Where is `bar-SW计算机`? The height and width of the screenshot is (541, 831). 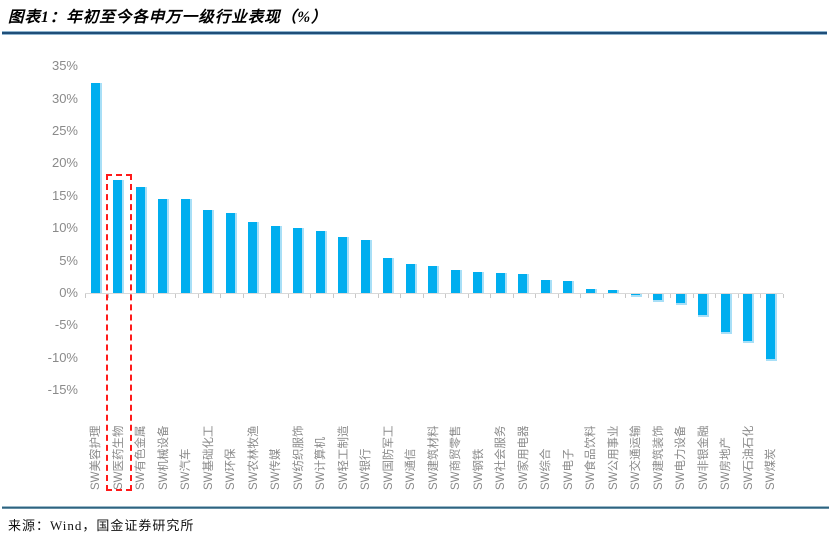 bar-SW计算机 is located at coordinates (321, 261).